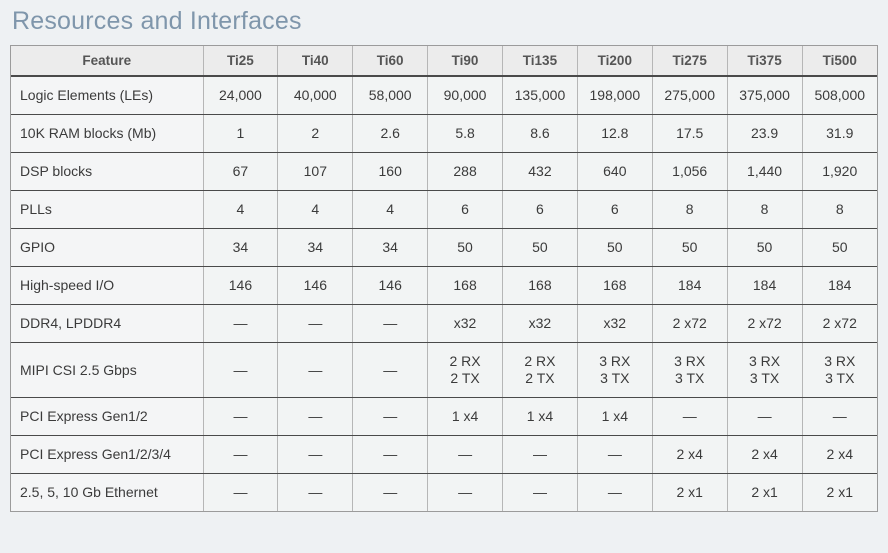  What do you see at coordinates (241, 171) in the screenshot?
I see `value-cell: 67` at bounding box center [241, 171].